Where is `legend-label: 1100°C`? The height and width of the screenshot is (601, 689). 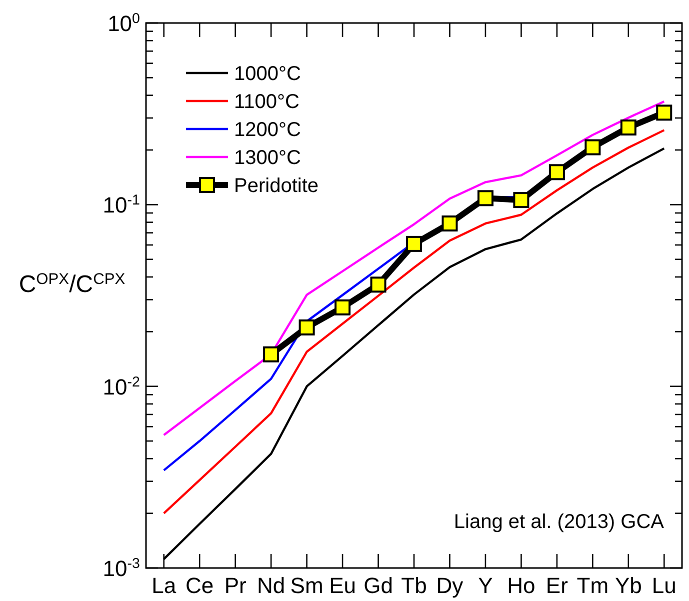 legend-label: 1100°C is located at coordinates (267, 102).